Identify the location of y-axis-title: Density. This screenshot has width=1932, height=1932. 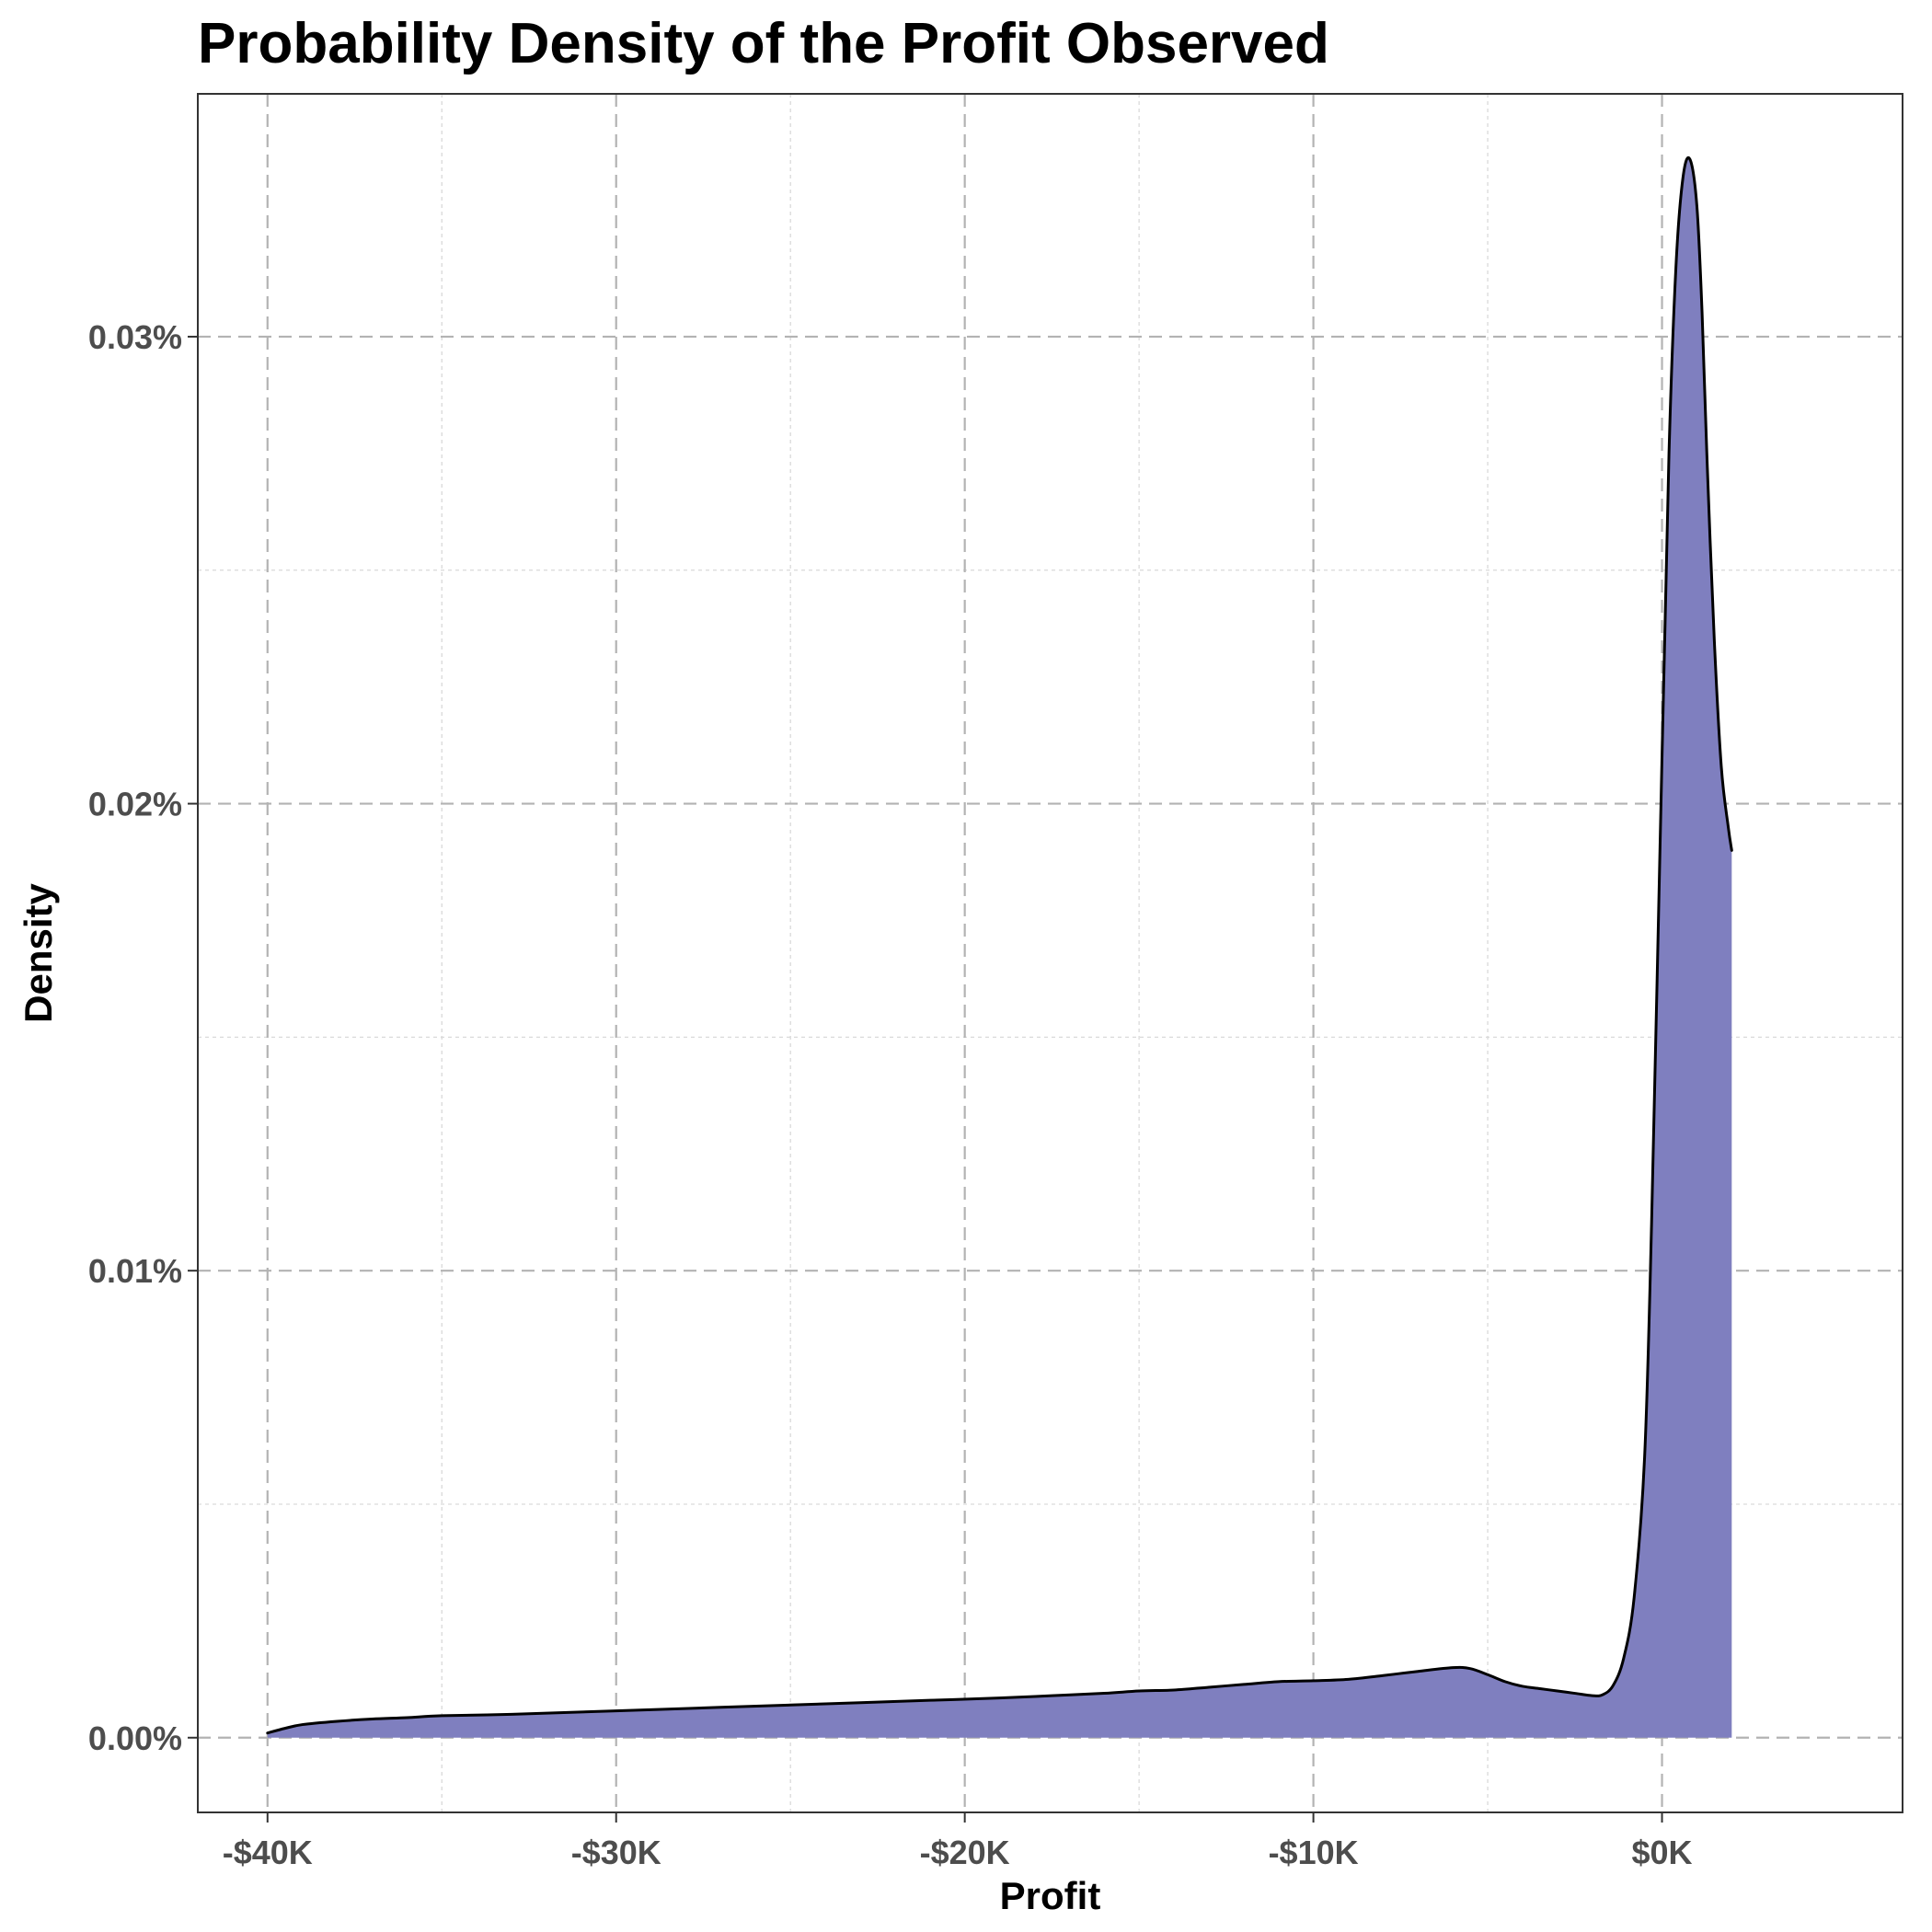
(38, 953).